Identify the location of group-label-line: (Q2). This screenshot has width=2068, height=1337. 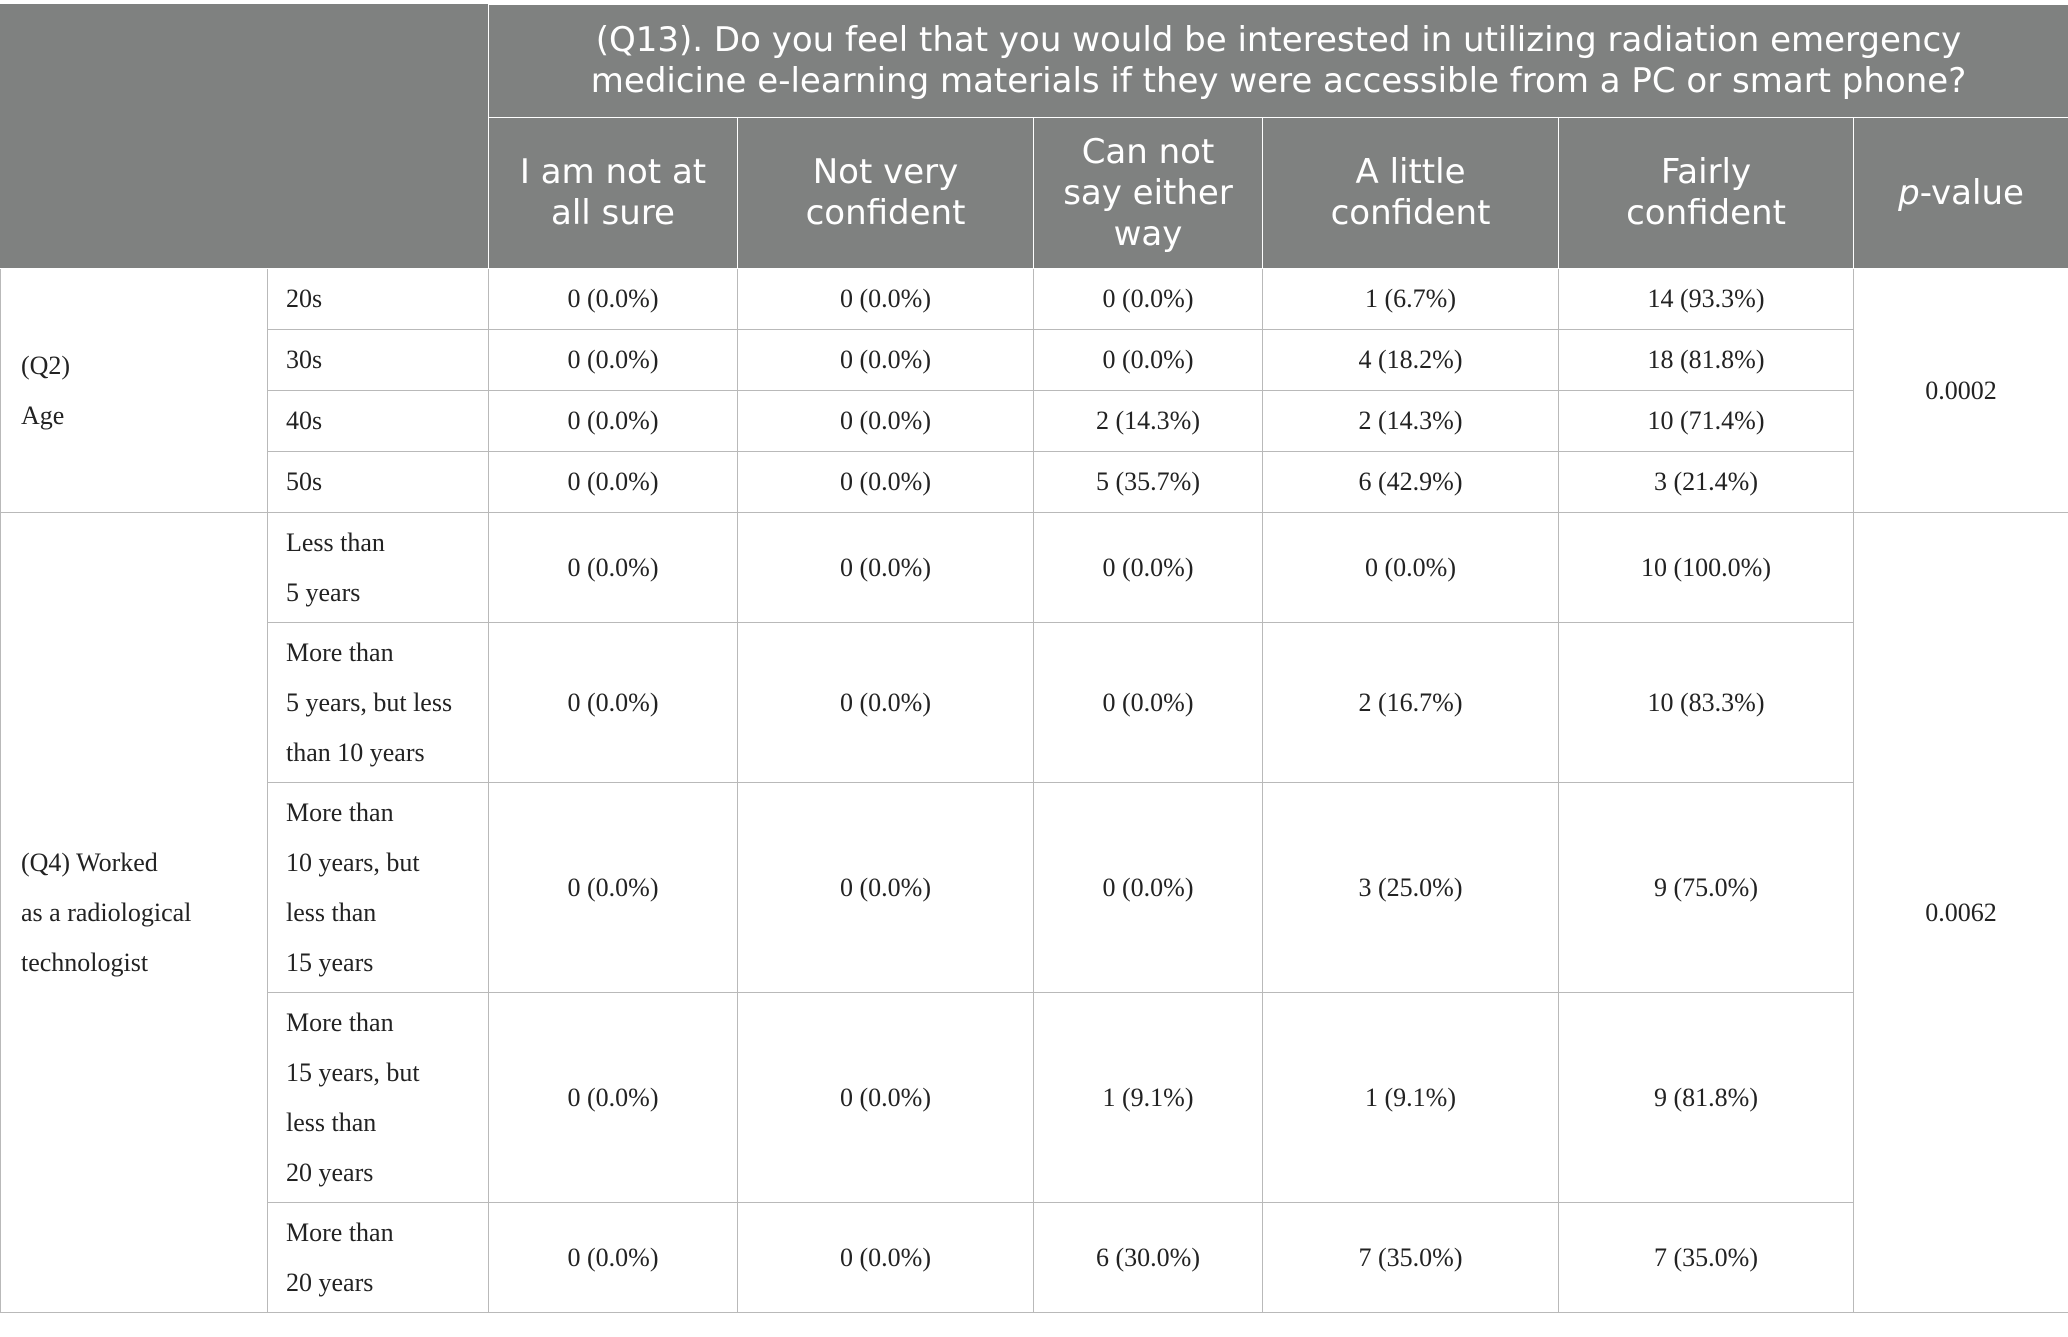
(46, 365).